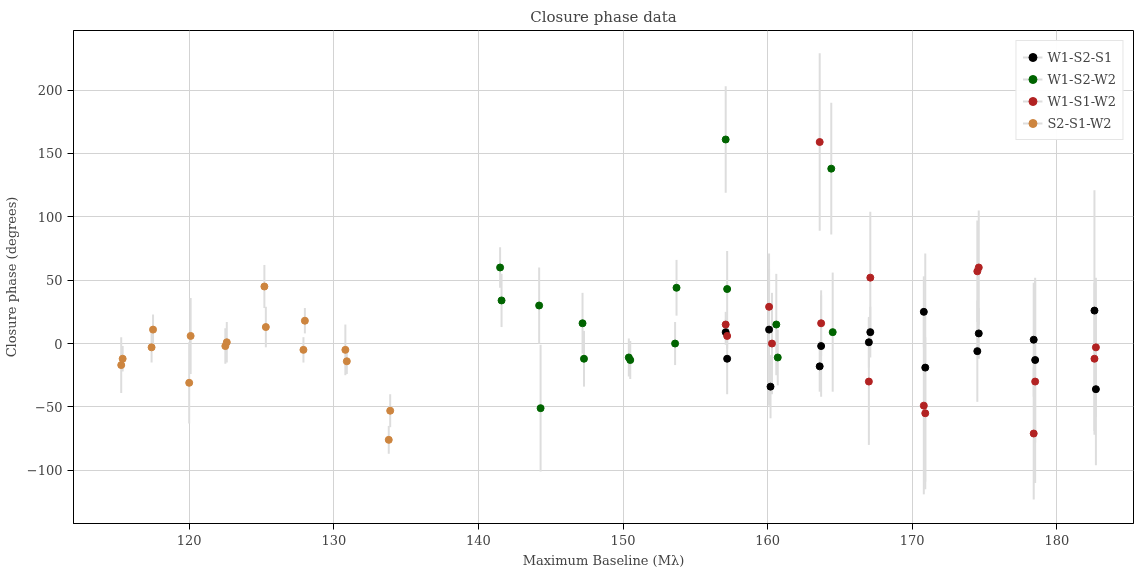 The image size is (1143, 570). Describe the element at coordinates (50, 91) in the screenshot. I see `y-tick-label: 200` at that location.